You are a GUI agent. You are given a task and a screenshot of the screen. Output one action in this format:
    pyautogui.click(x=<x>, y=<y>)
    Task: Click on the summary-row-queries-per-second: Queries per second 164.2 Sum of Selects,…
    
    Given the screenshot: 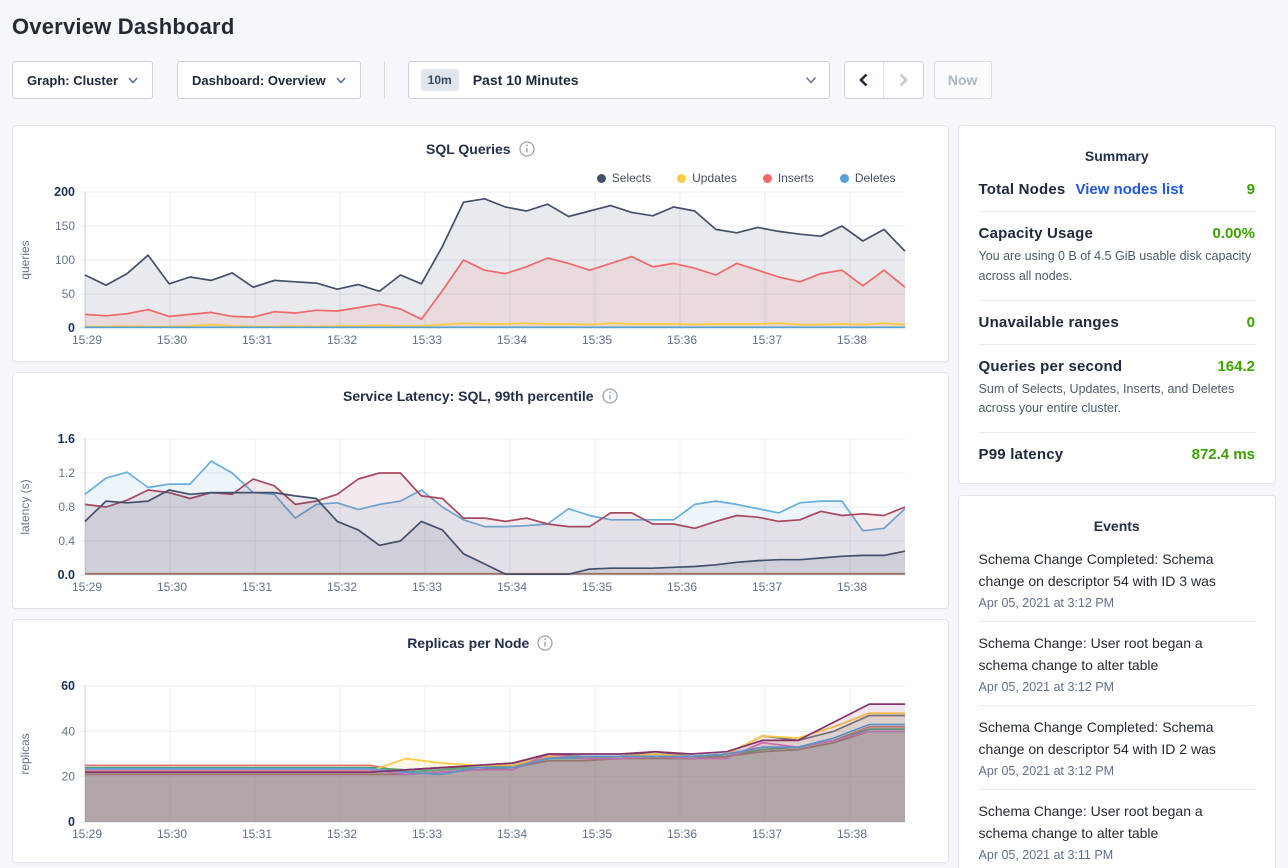 What is the action you would take?
    pyautogui.click(x=1116, y=388)
    